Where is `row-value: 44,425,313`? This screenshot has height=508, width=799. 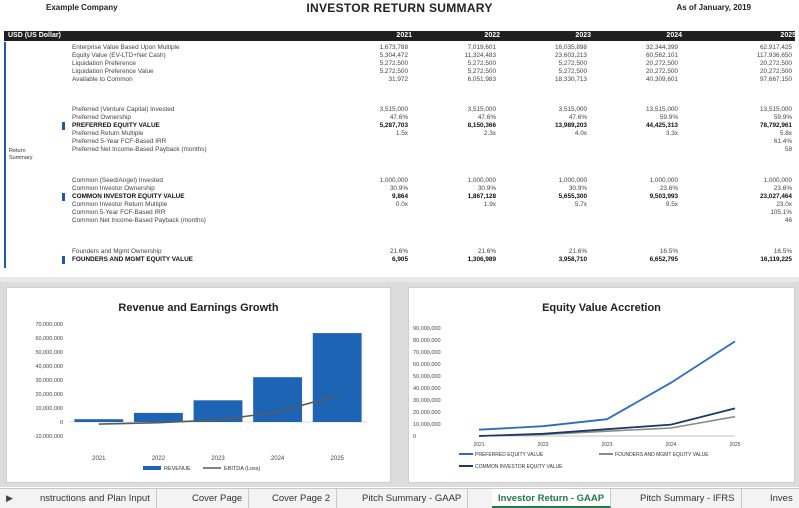 row-value: 44,425,313 is located at coordinates (662, 125).